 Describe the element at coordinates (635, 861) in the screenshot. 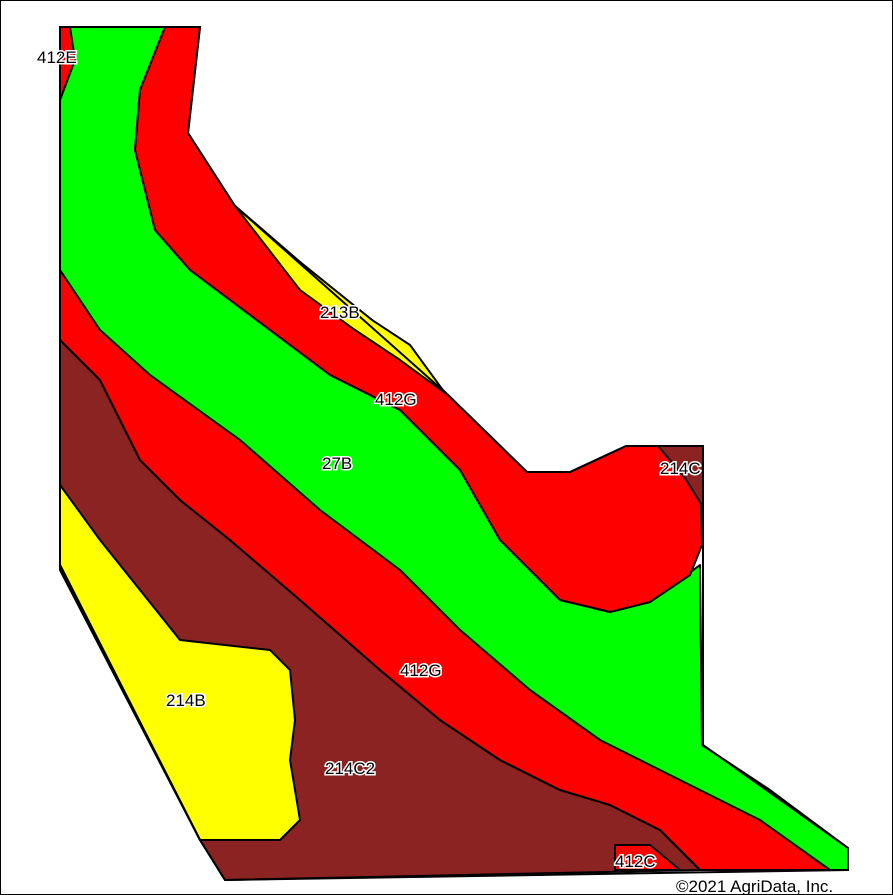

I see `soil-label-412C: 412C` at that location.